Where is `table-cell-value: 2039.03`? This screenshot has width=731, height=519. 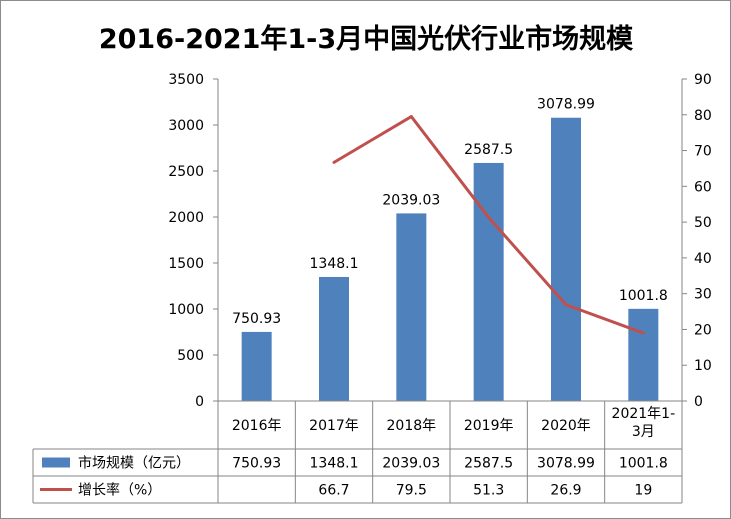
table-cell-value: 2039.03 is located at coordinates (411, 464).